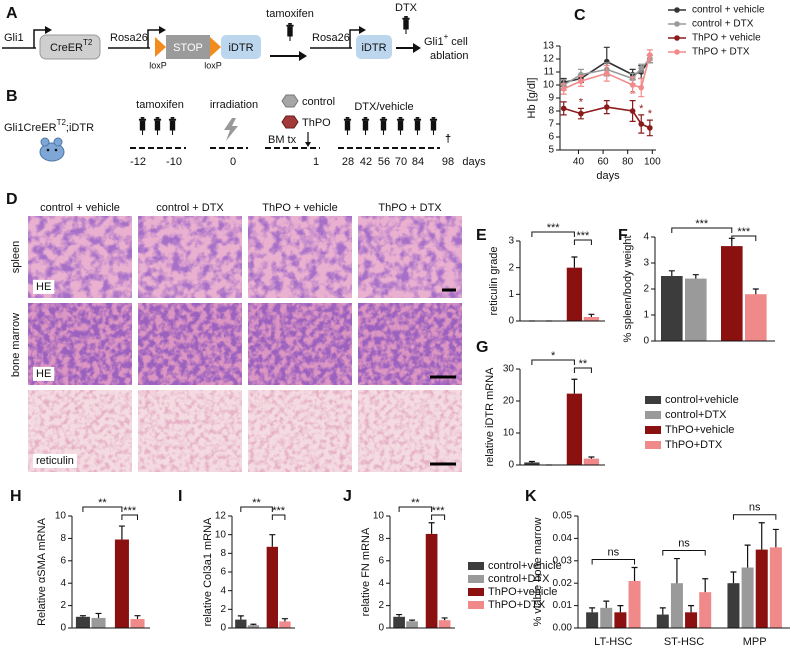  I want to click on x-tick-label: 40, so click(579, 162).